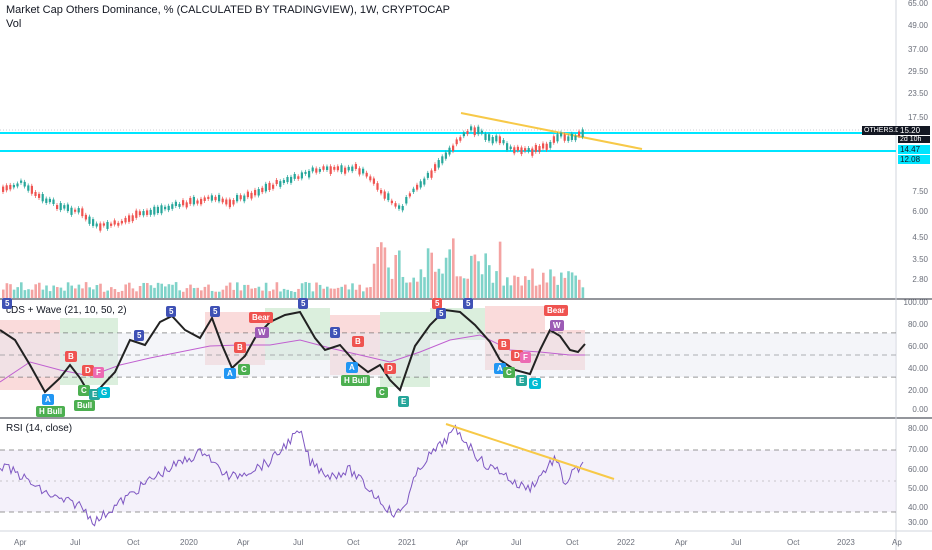 Image resolution: width=932 pixels, height=550 pixels. Describe the element at coordinates (917, 449) in the screenshot. I see `rsi-tick: 70.00` at that location.